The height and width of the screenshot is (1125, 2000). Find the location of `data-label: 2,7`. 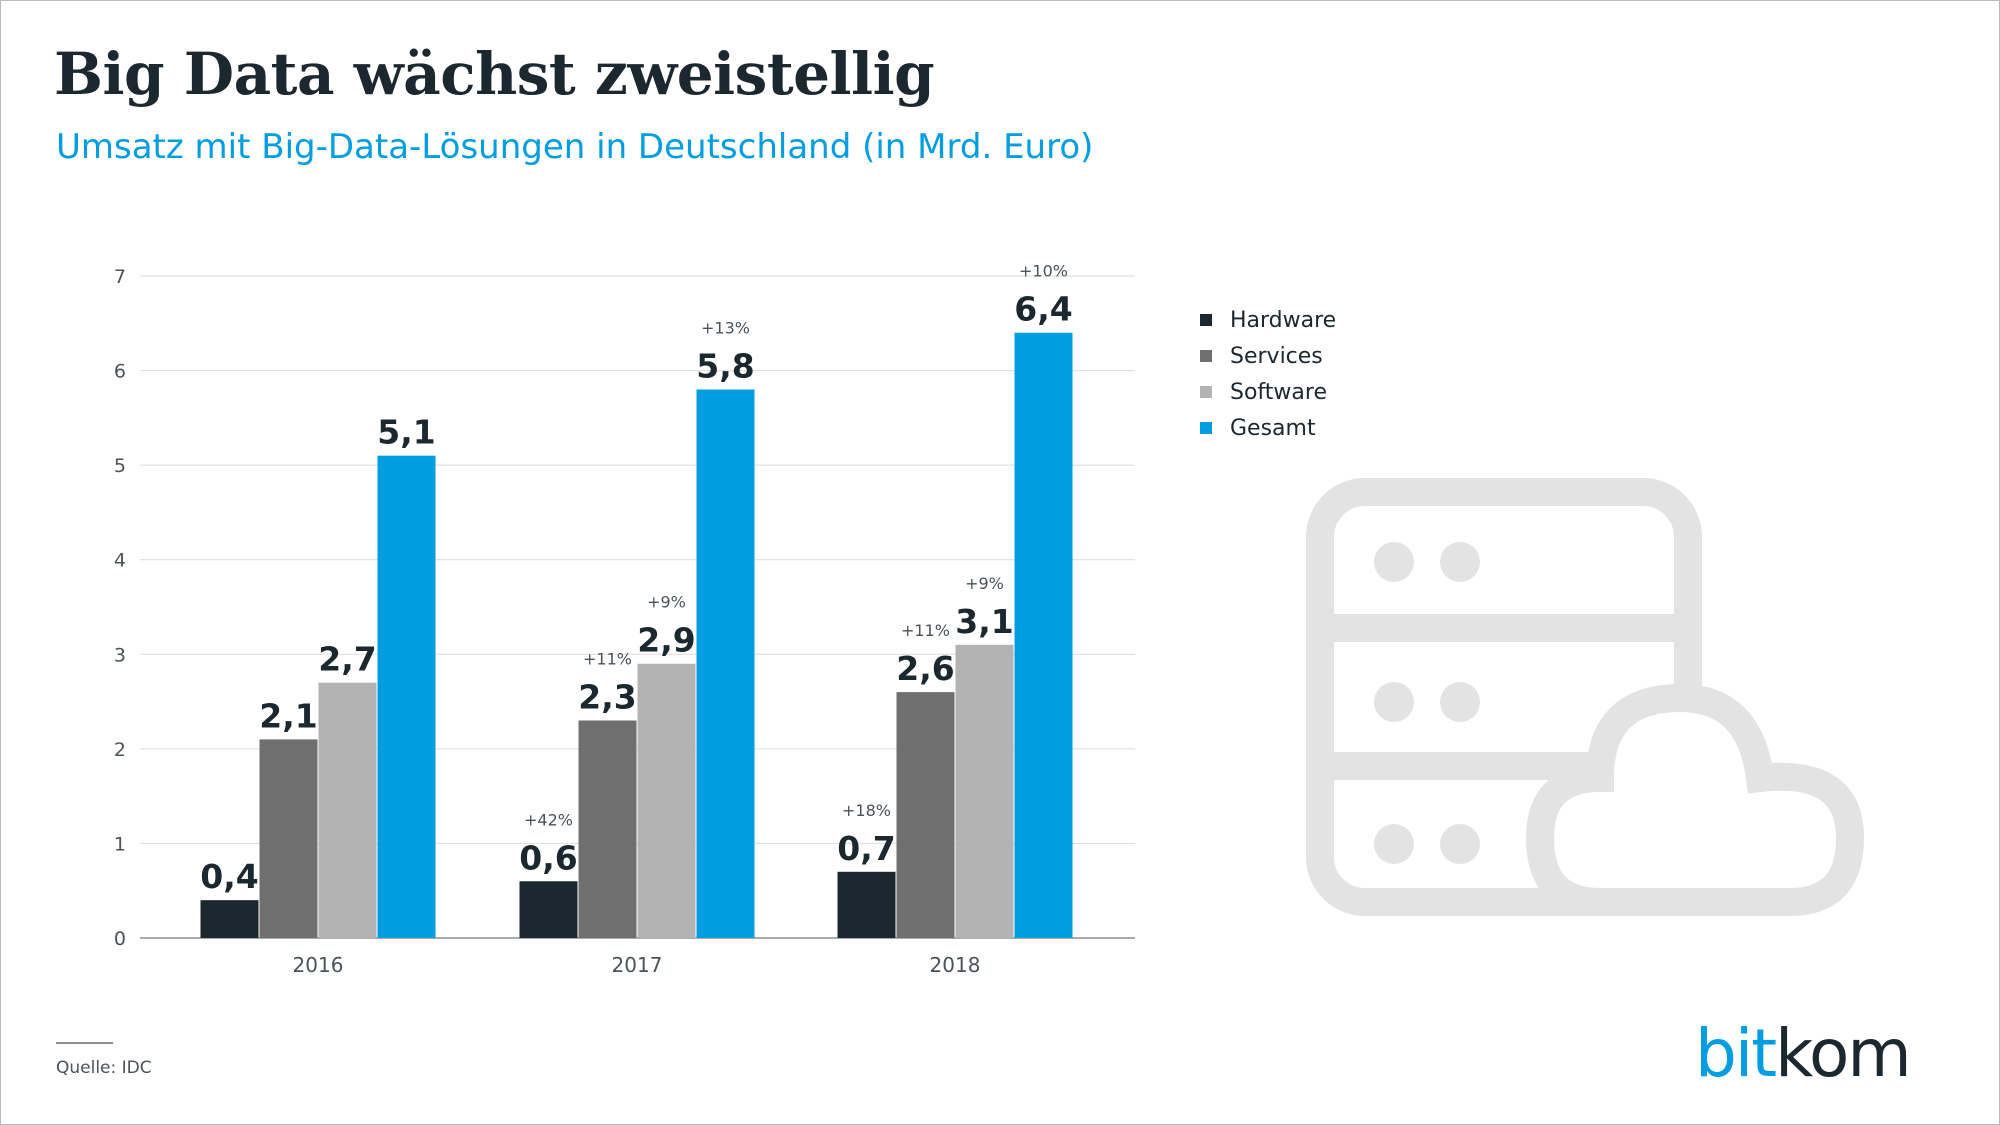

data-label: 2,7 is located at coordinates (347, 659).